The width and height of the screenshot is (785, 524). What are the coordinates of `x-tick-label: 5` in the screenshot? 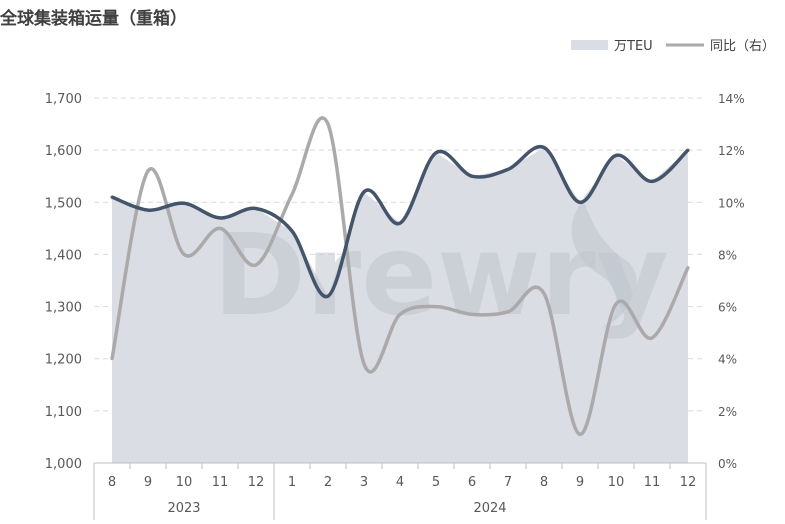 It's located at (436, 482).